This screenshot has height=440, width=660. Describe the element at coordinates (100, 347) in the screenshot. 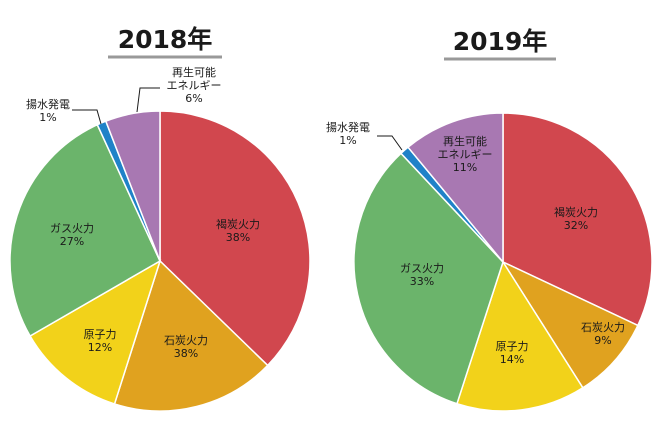

I see `slice-percent-label: 12%` at that location.